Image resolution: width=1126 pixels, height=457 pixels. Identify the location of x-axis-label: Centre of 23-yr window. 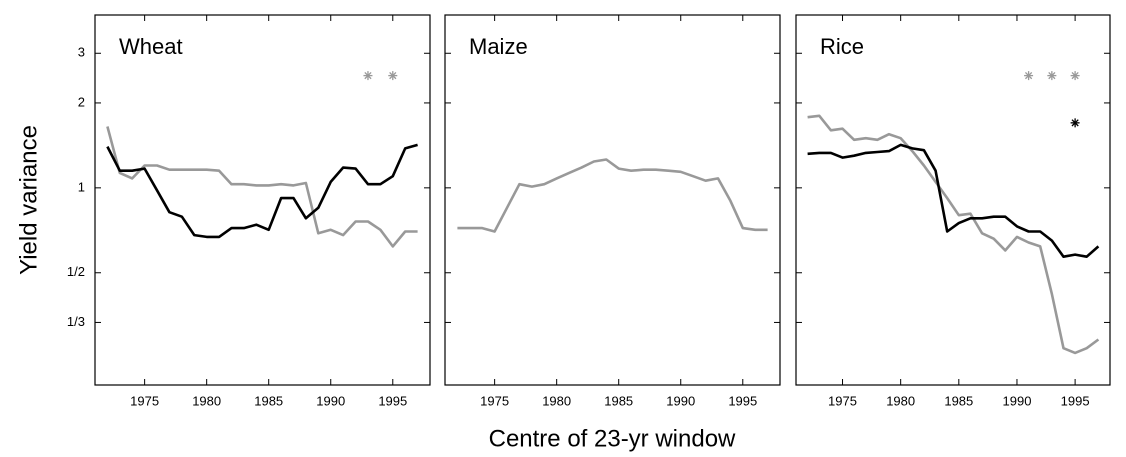
(612, 438).